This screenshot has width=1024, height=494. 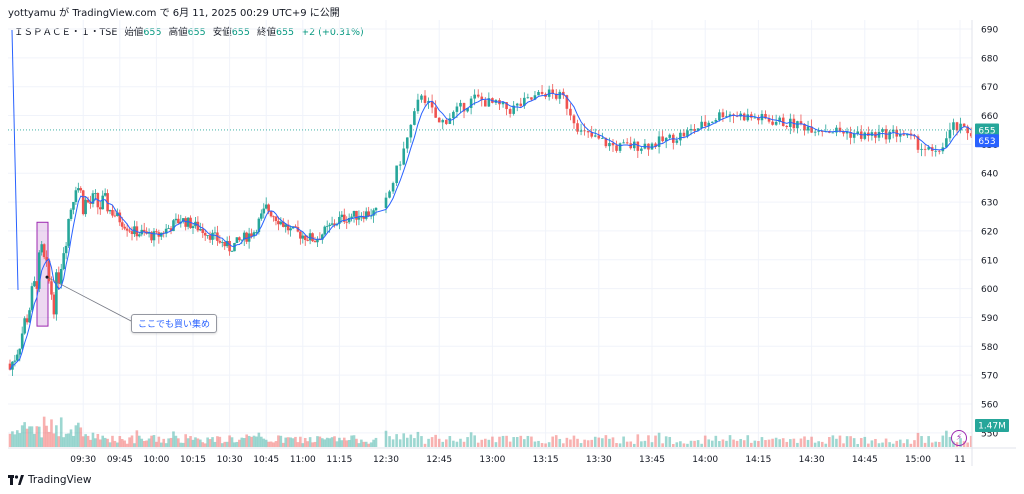 I want to click on legend-symbol: ＩＳＰＡＣＥ・１・TSE, so click(x=66, y=32).